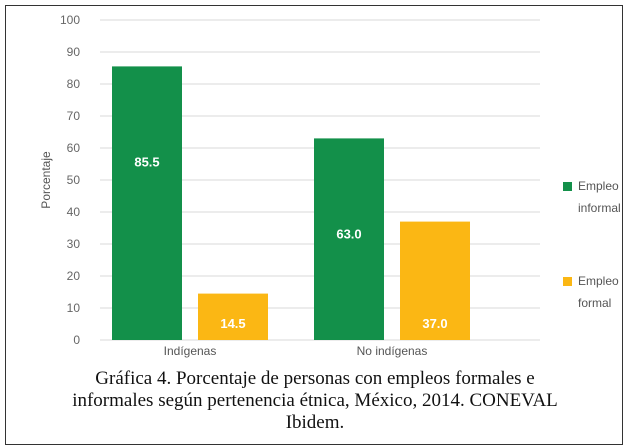 The height and width of the screenshot is (447, 630). I want to click on y-tick-label: 50, so click(74, 180).